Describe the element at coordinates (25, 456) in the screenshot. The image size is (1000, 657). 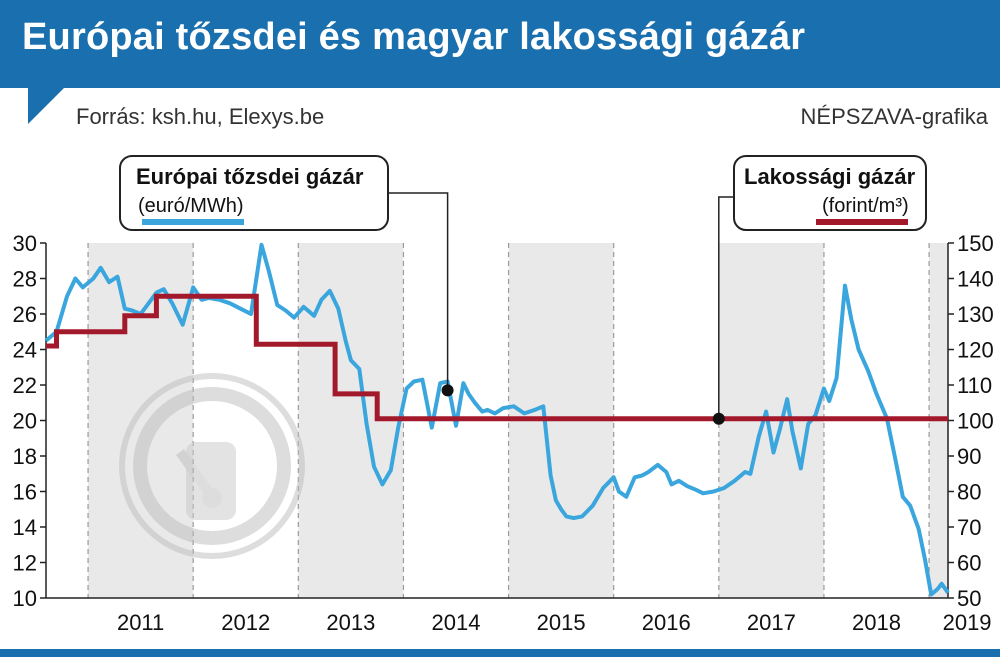
I see `y-left-tick-label: 18` at that location.